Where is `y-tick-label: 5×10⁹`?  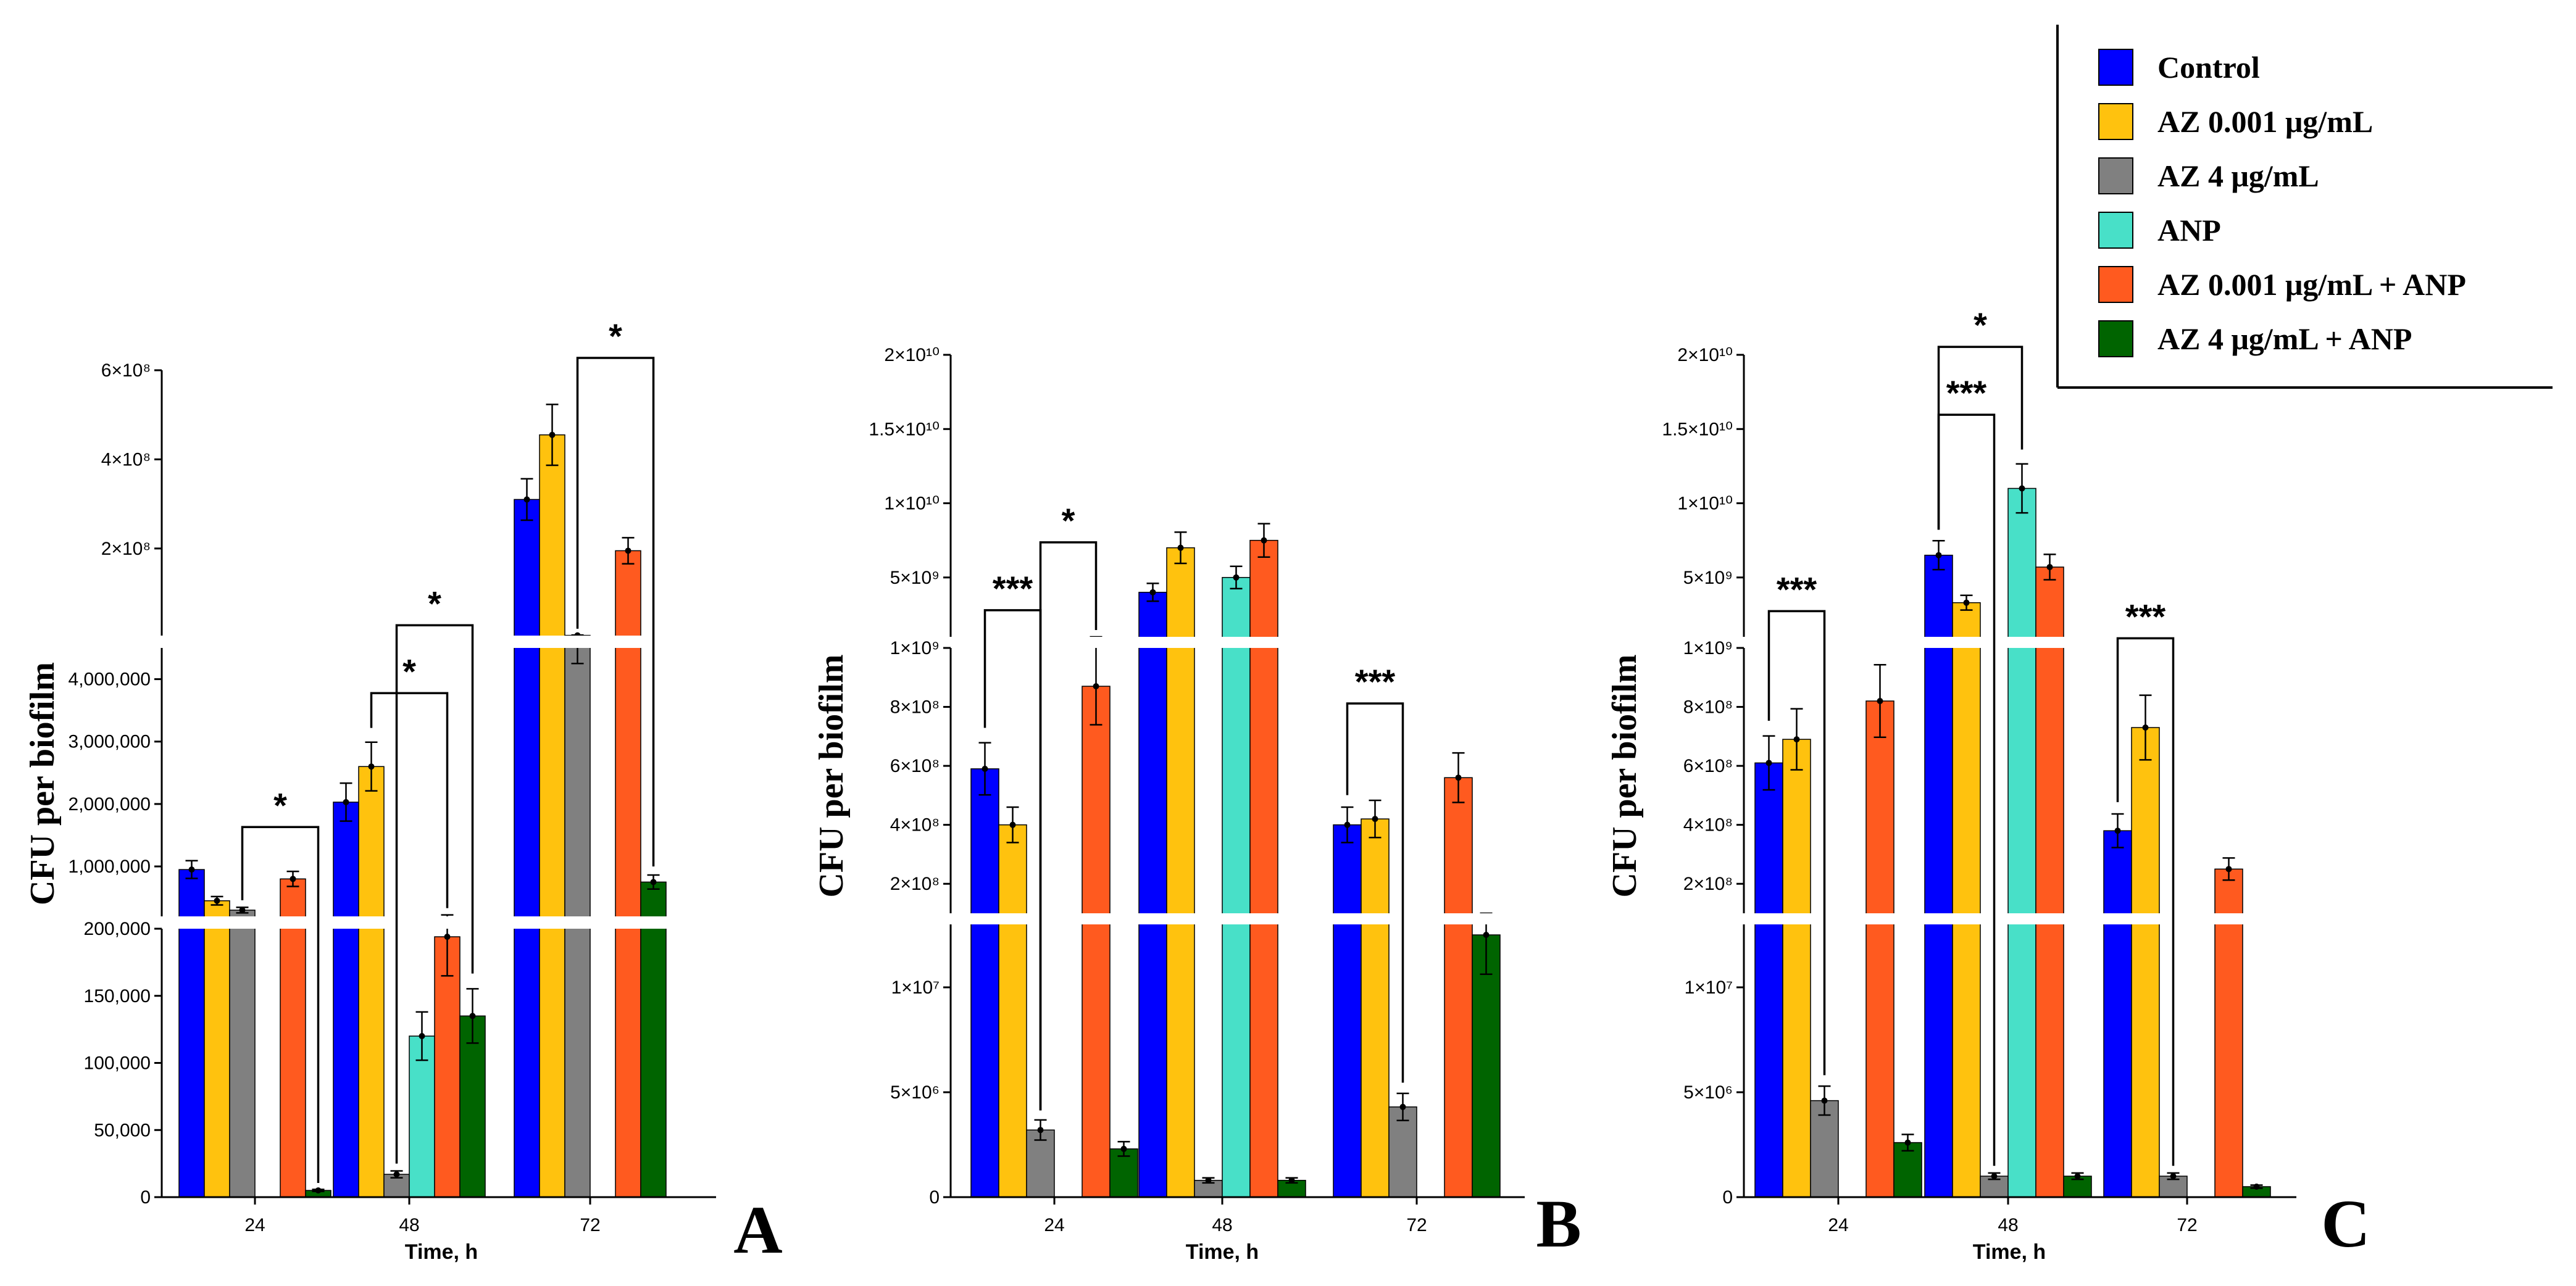 y-tick-label: 5×10⁹ is located at coordinates (915, 578).